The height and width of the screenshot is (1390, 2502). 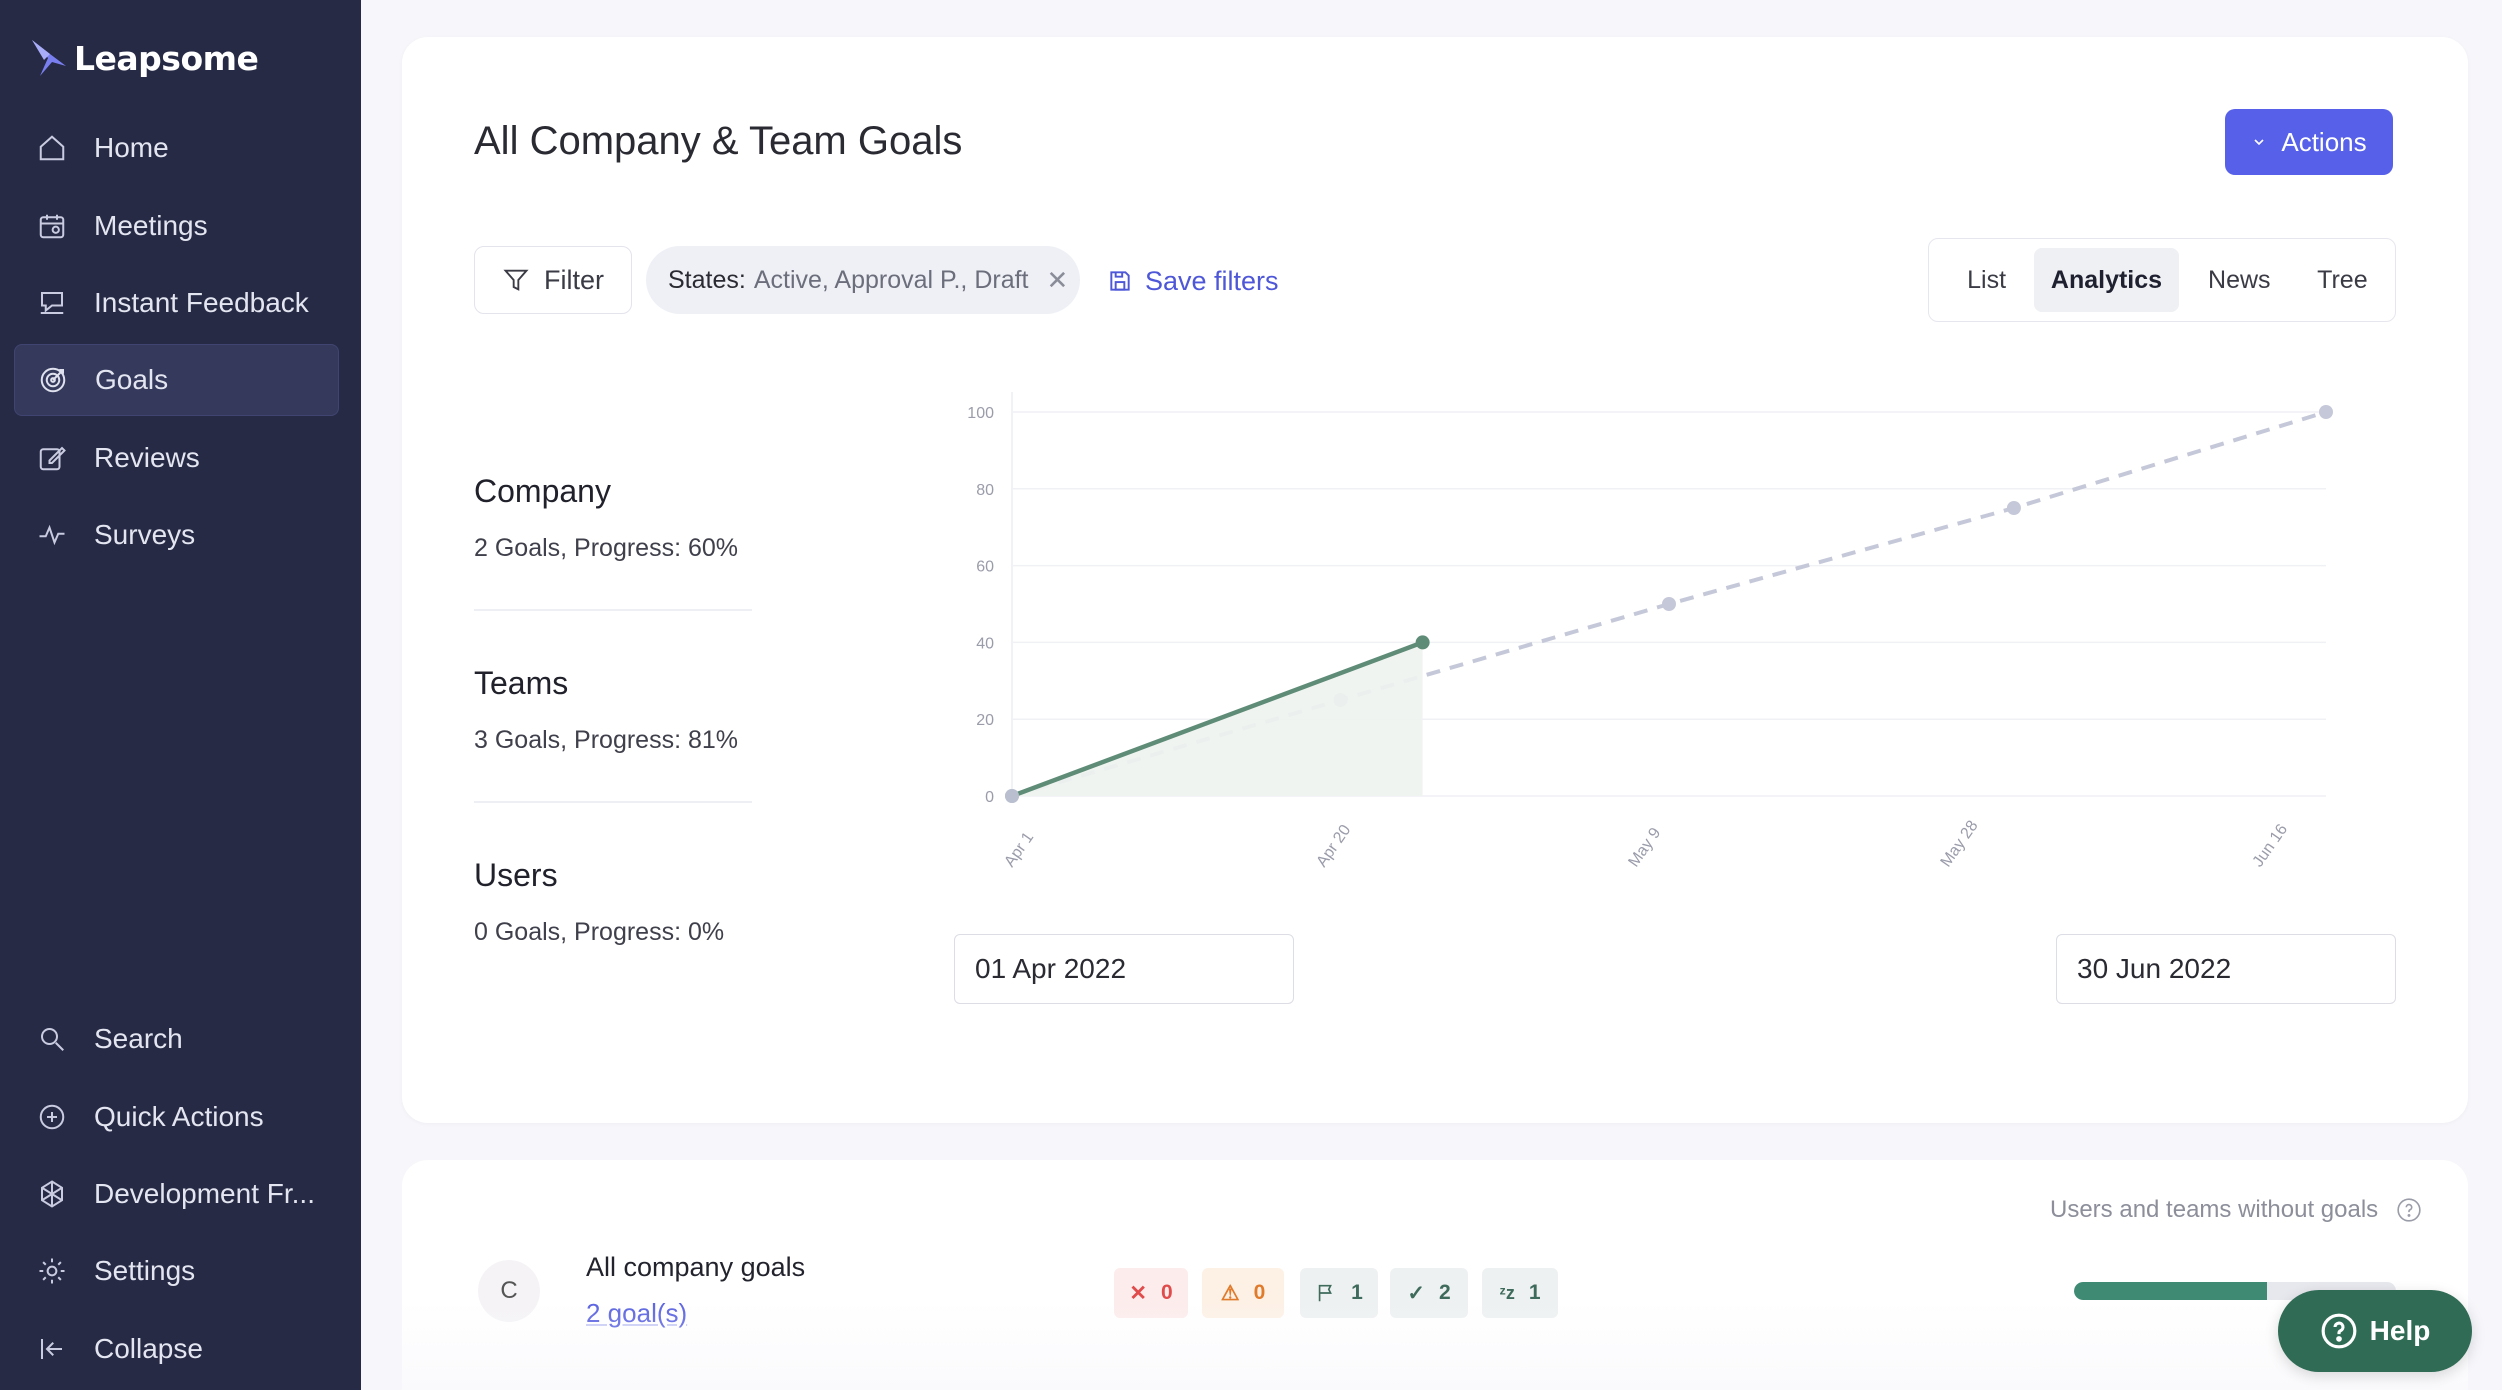 I want to click on filter-button: Filter, so click(x=553, y=280).